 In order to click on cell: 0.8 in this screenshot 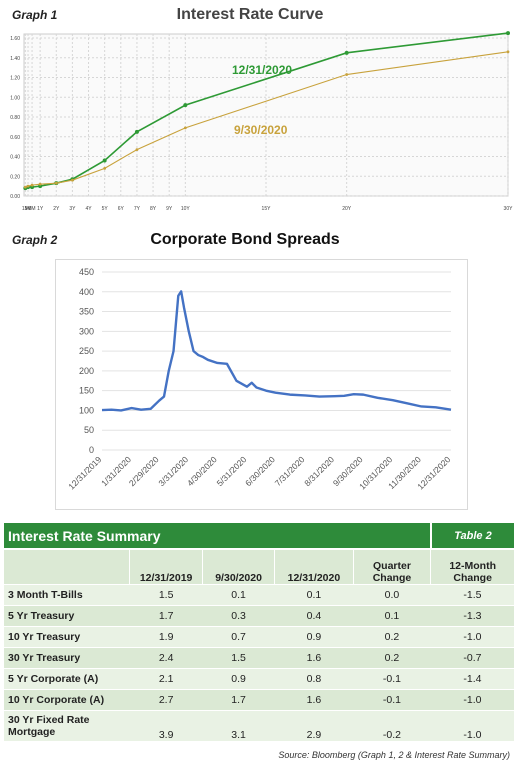, I will do `click(314, 679)`.